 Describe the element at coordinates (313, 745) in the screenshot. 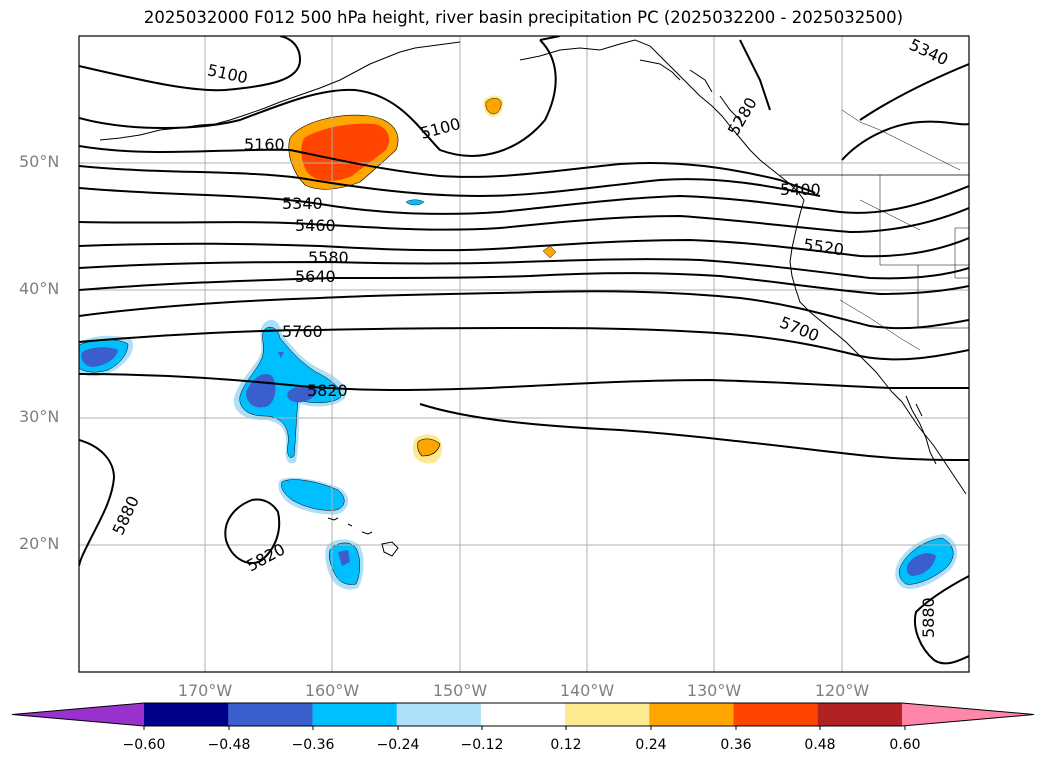

I see `colorbar-tick-label: −0.36` at that location.